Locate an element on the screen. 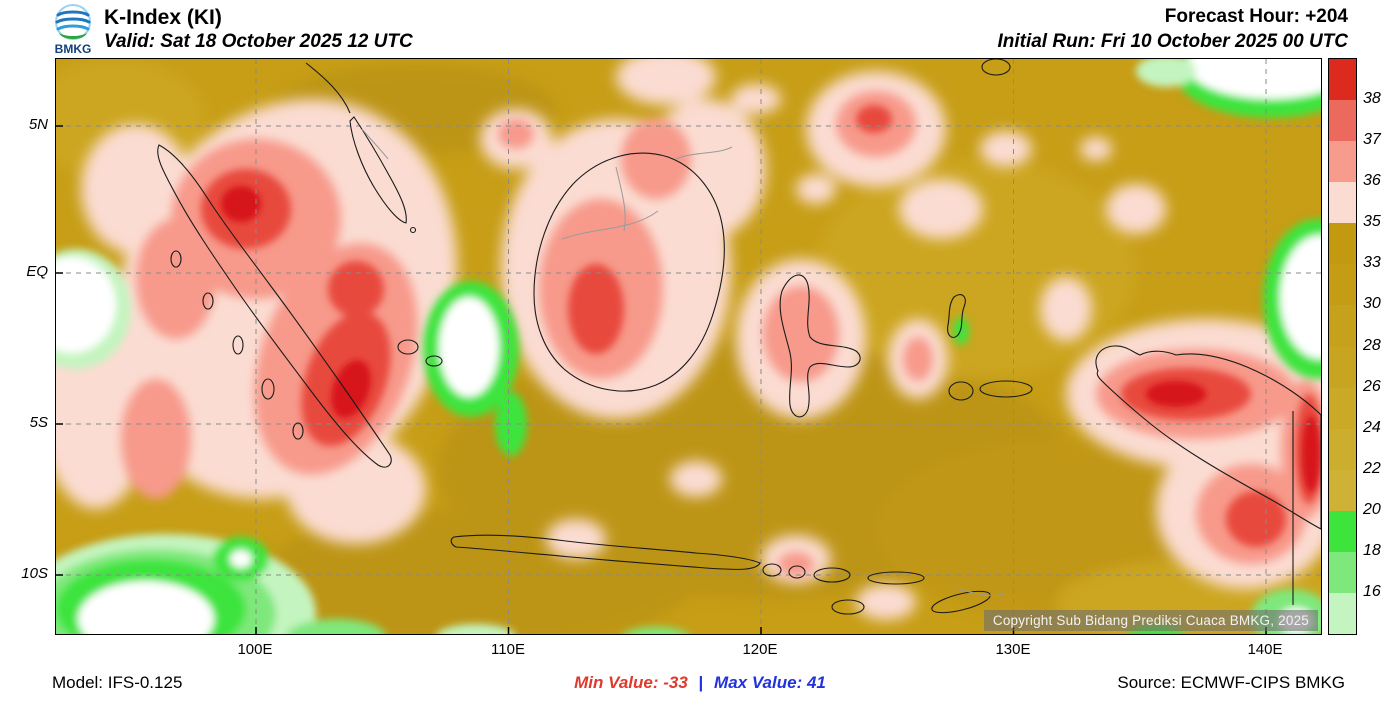 The image size is (1400, 709). legend-tick: 18 is located at coordinates (1372, 550).